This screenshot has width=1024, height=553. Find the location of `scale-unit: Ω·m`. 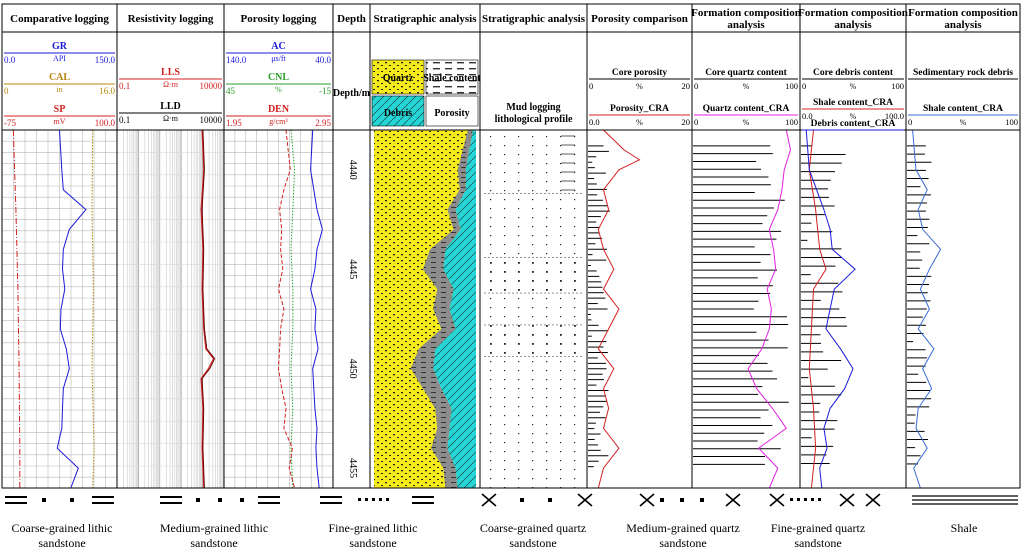

scale-unit: Ω·m is located at coordinates (171, 84).